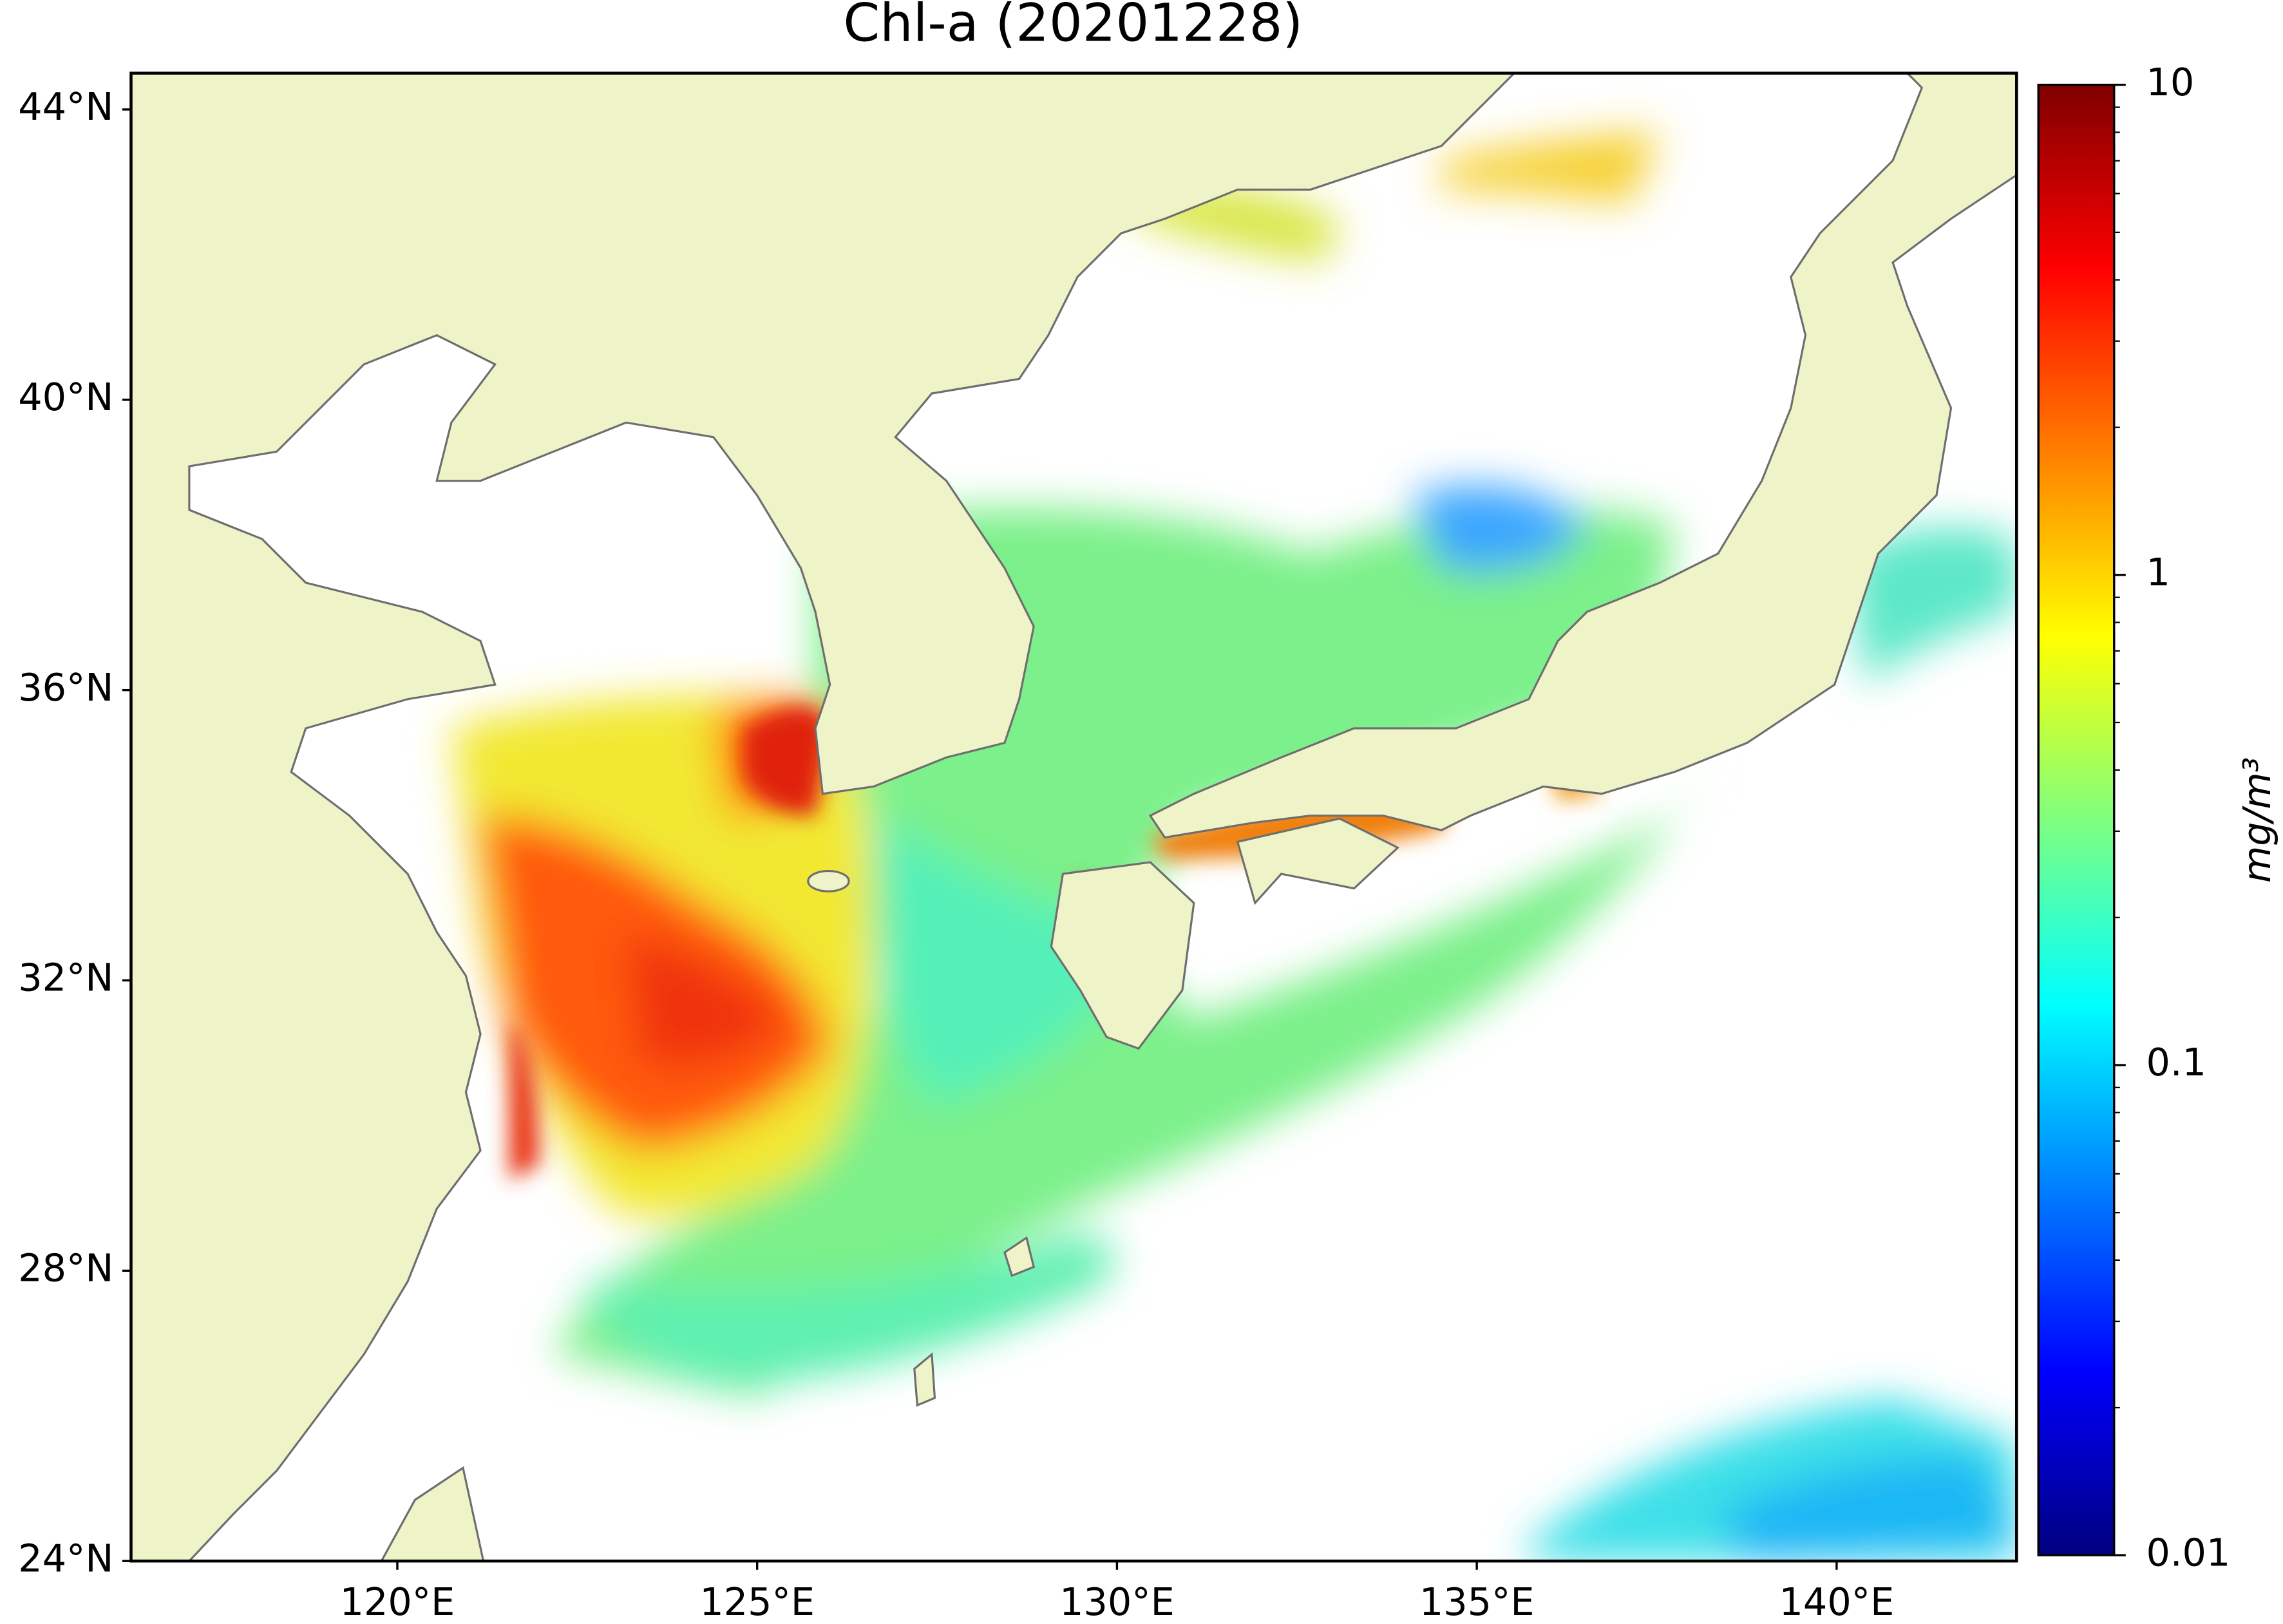  I want to click on title: Chl-a (20201228), so click(1073, 27).